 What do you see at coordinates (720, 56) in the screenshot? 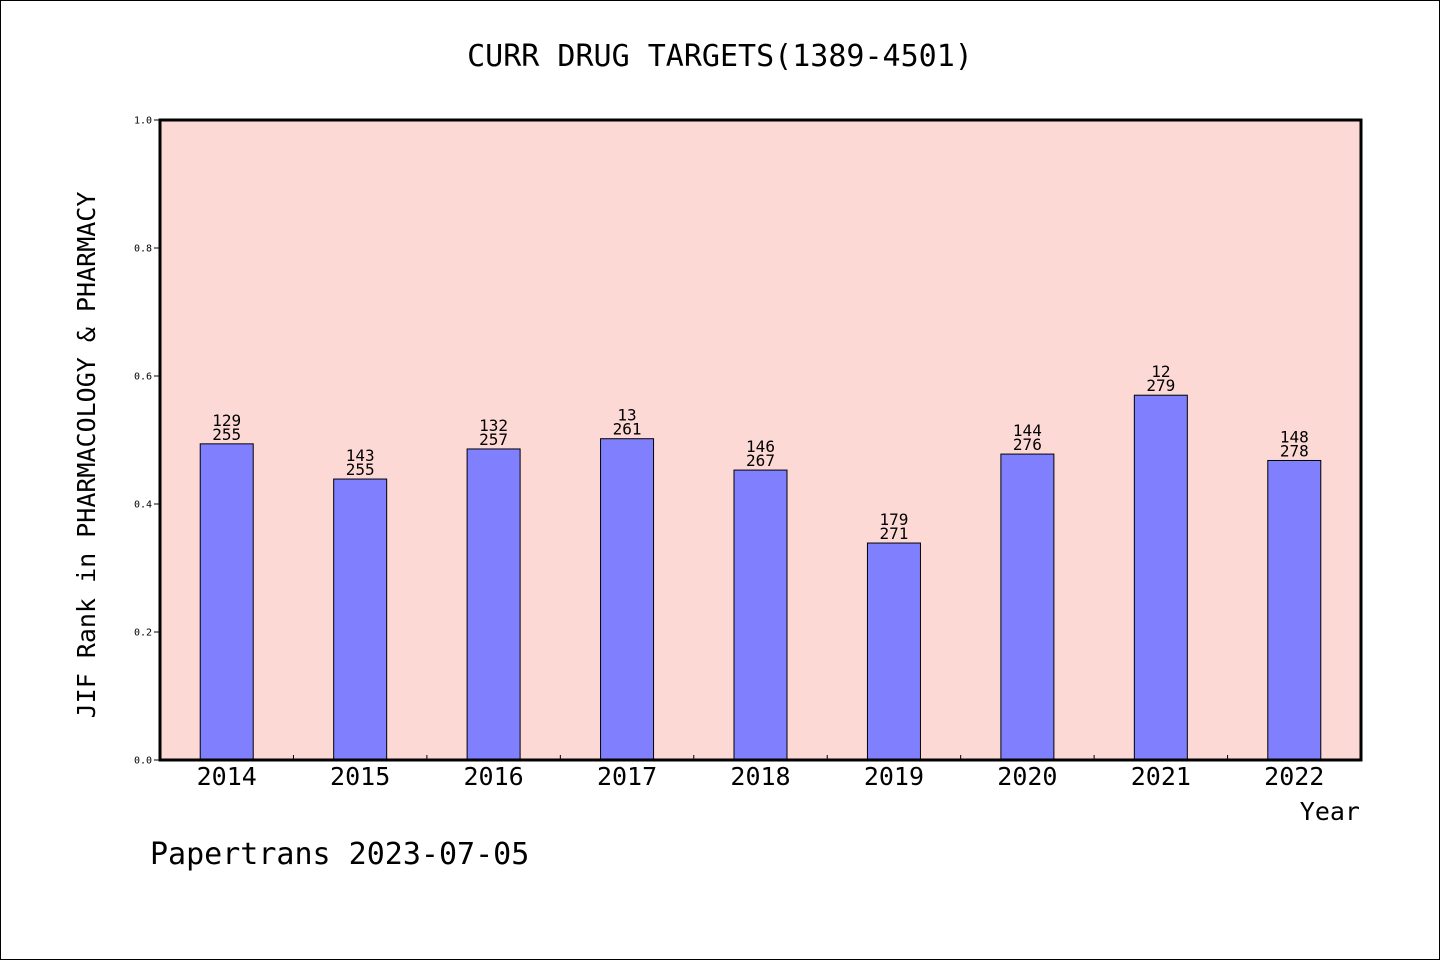
I see `chart-title: CURR DRUG TARGETS(1389-4501)` at bounding box center [720, 56].